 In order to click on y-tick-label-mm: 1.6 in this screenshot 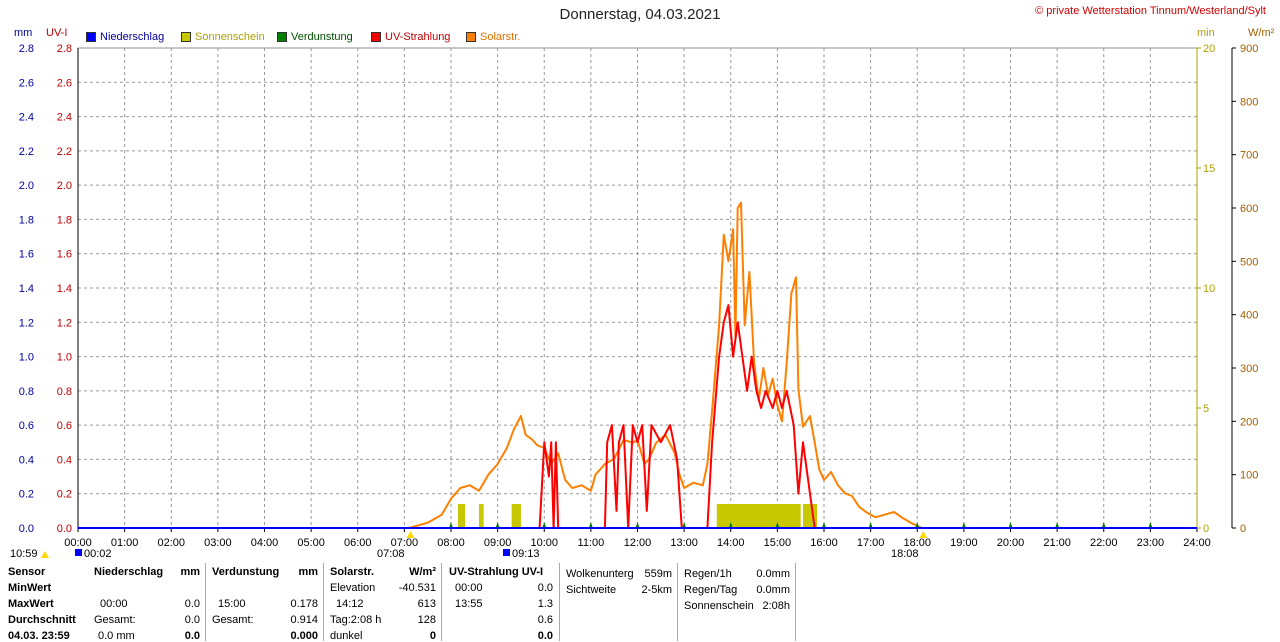, I will do `click(26, 255)`.